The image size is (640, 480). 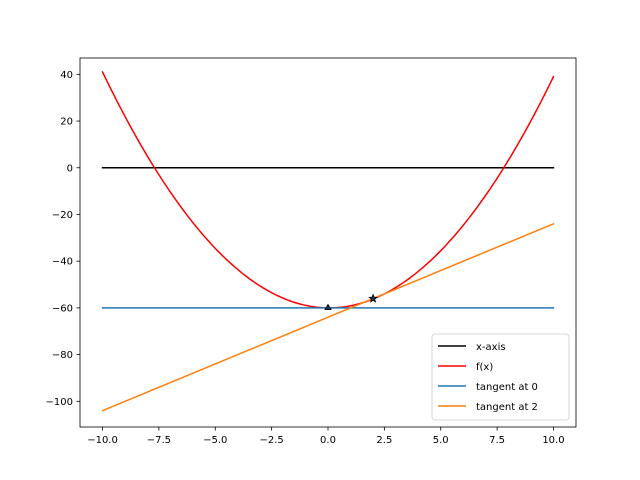 What do you see at coordinates (59, 402) in the screenshot?
I see `y-tick-label: −100` at bounding box center [59, 402].